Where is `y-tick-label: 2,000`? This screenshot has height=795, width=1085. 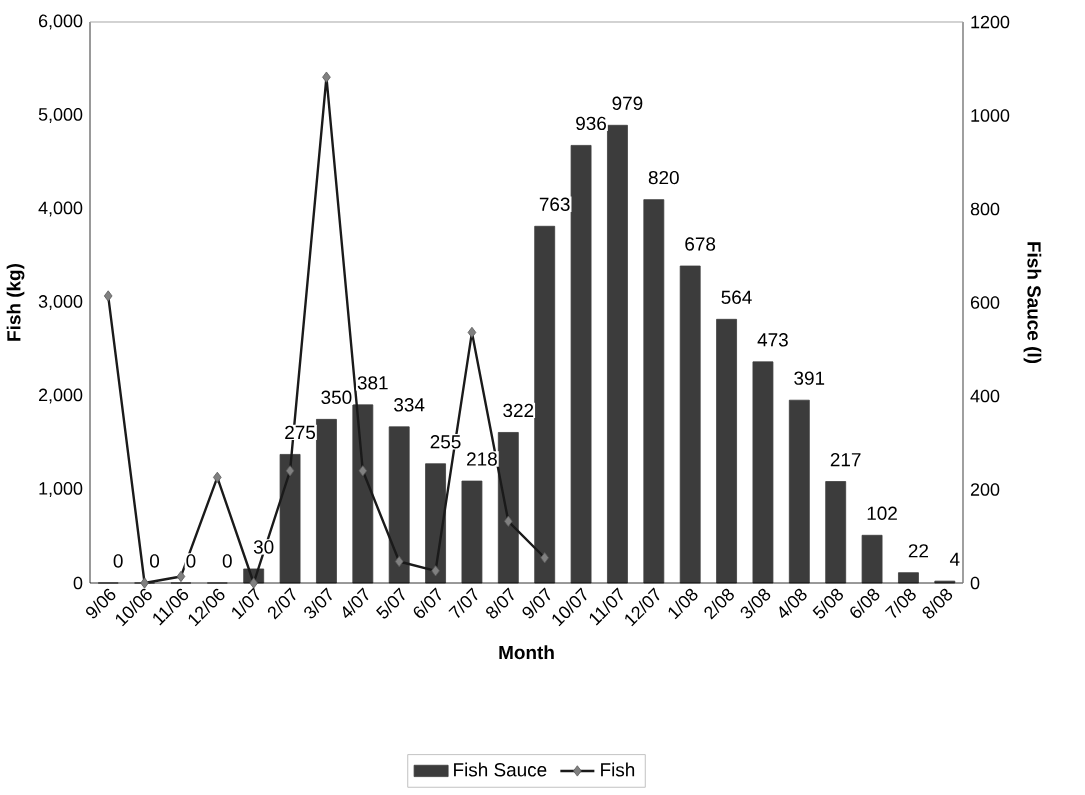
y-tick-label: 2,000 is located at coordinates (60, 396).